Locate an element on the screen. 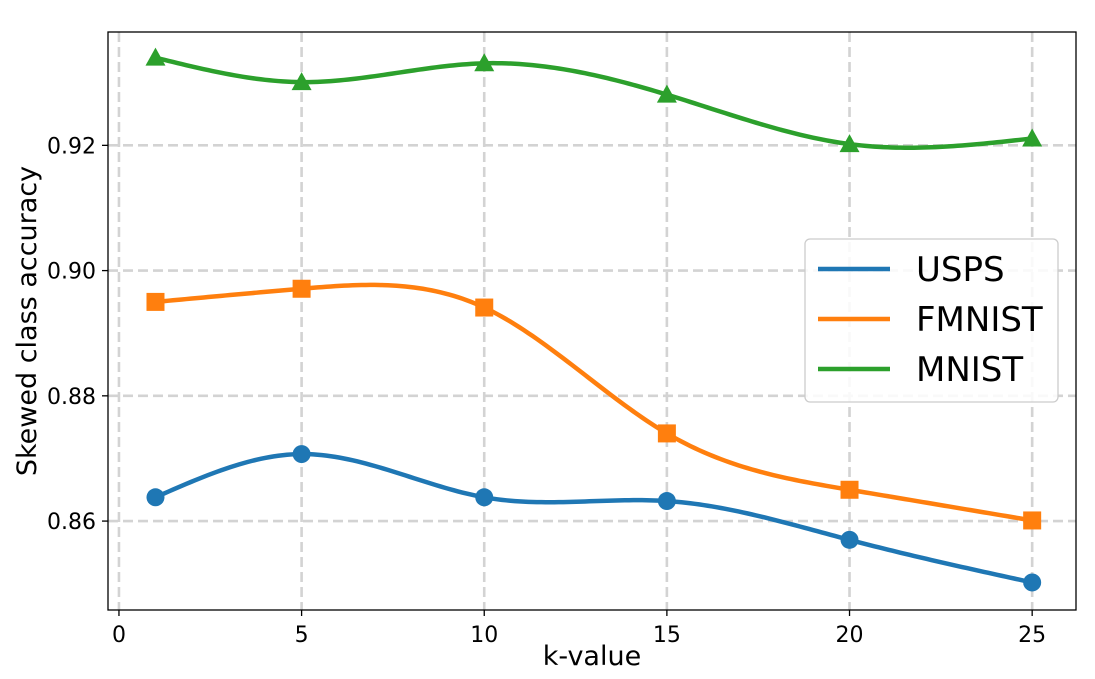 The image size is (1095, 679). series-mnist is located at coordinates (594, 100).